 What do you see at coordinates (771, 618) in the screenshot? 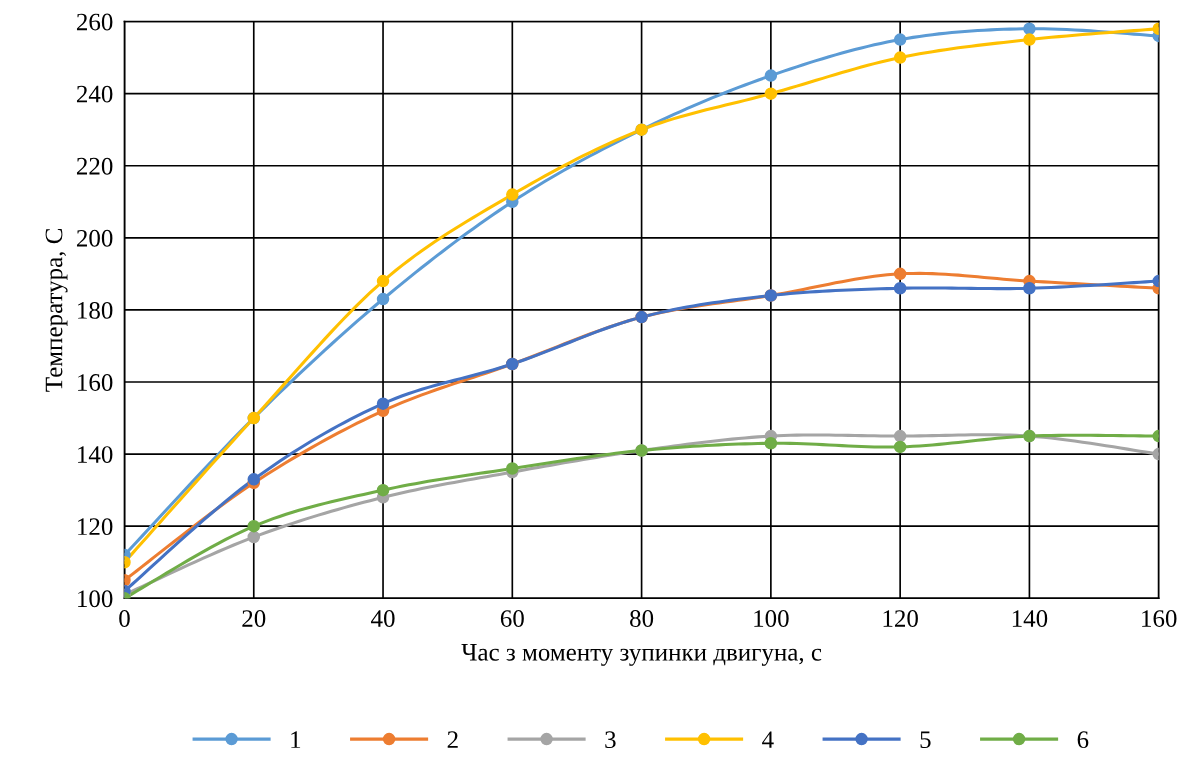
I see `x-tick-label: 100` at bounding box center [771, 618].